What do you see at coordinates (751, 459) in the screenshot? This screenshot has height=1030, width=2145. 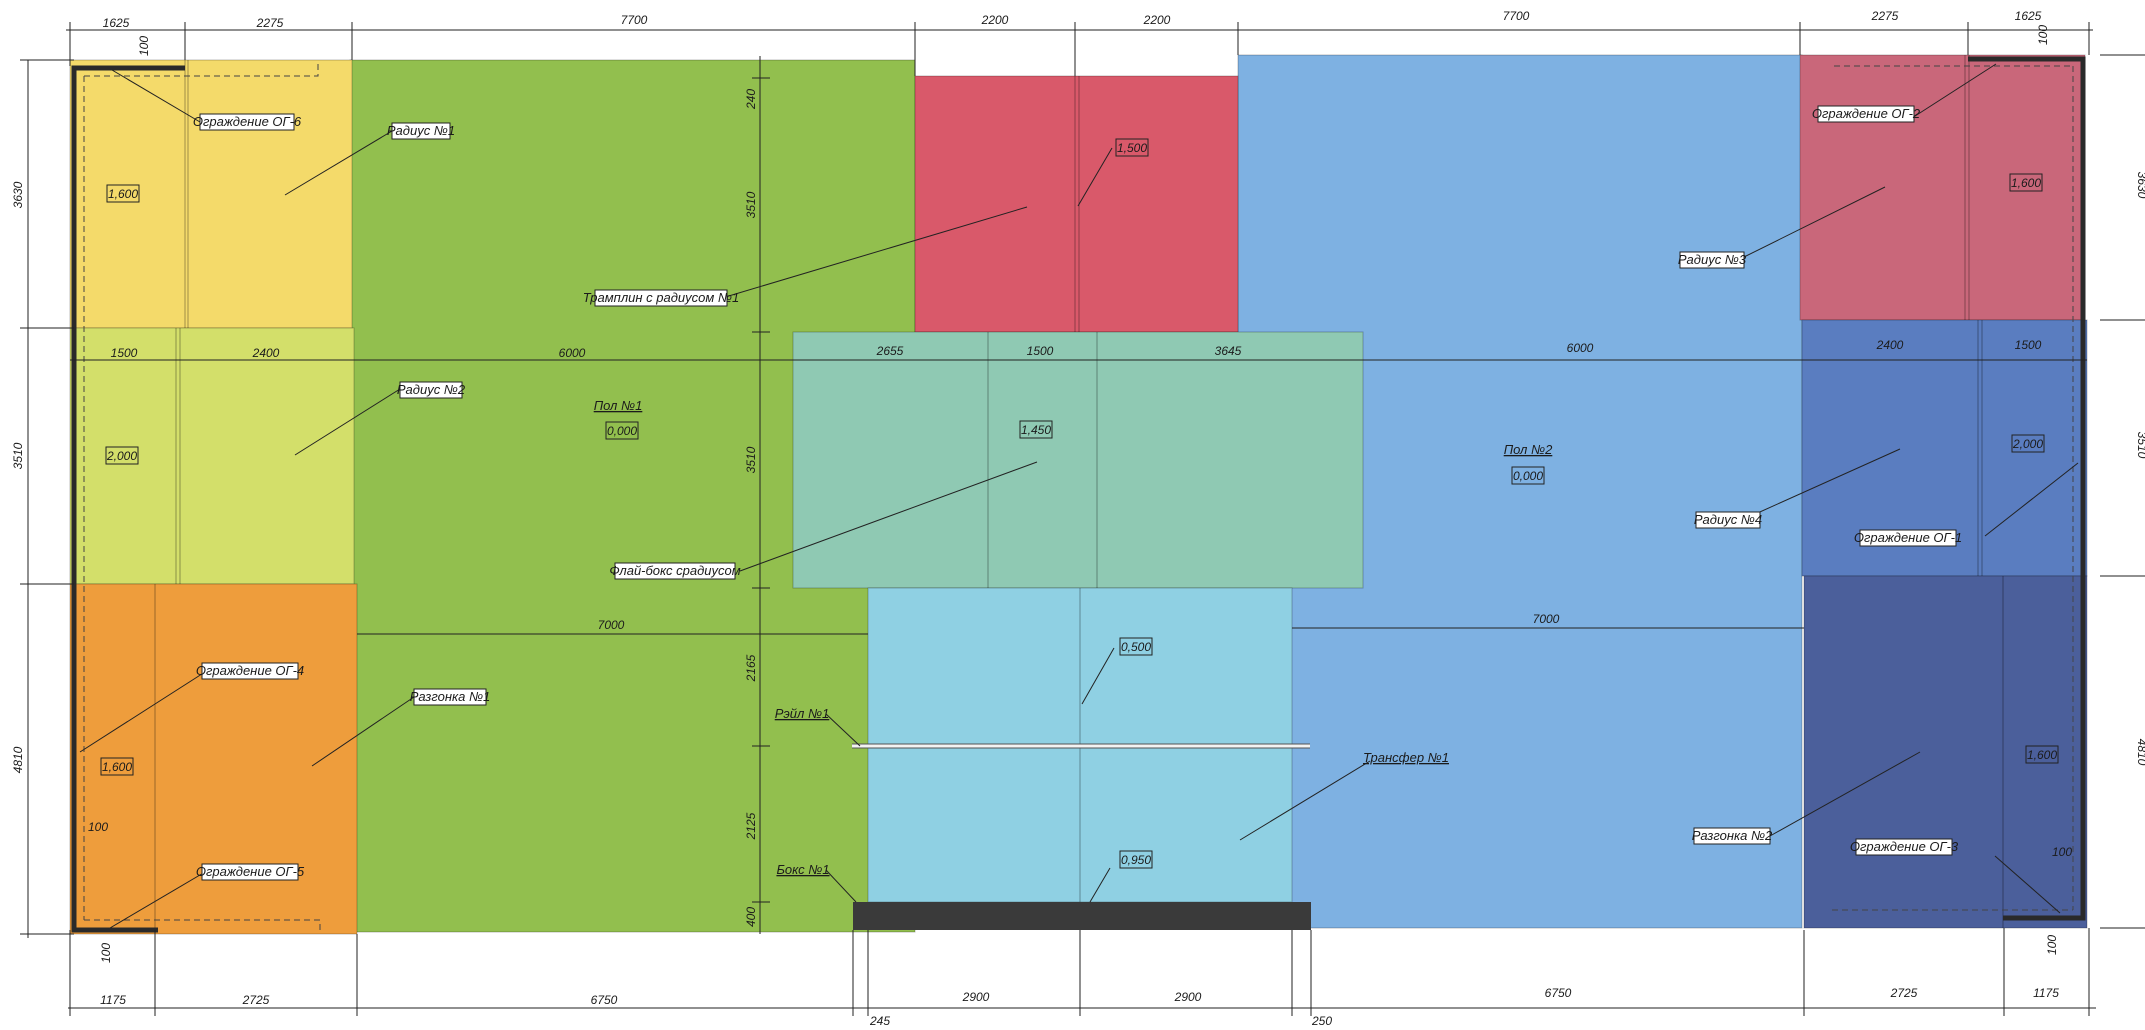 I see `dim-center-3: 3510` at bounding box center [751, 459].